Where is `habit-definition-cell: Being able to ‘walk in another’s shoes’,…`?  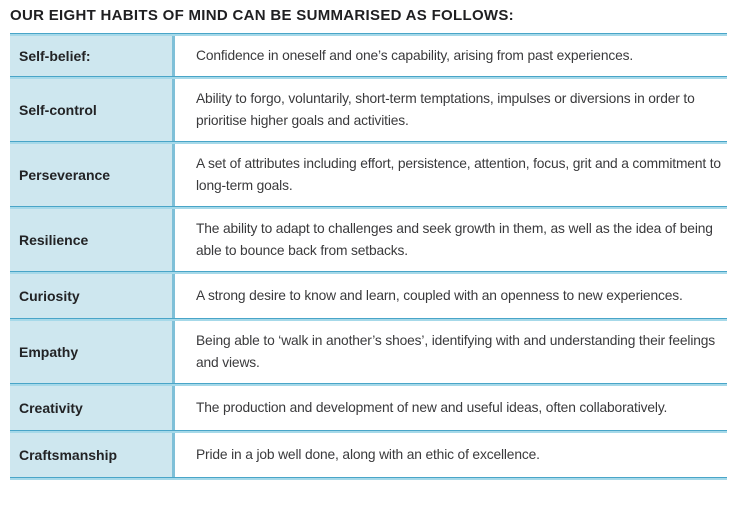
habit-definition-cell: Being able to ‘walk in another’s shoes’,… is located at coordinates (449, 352).